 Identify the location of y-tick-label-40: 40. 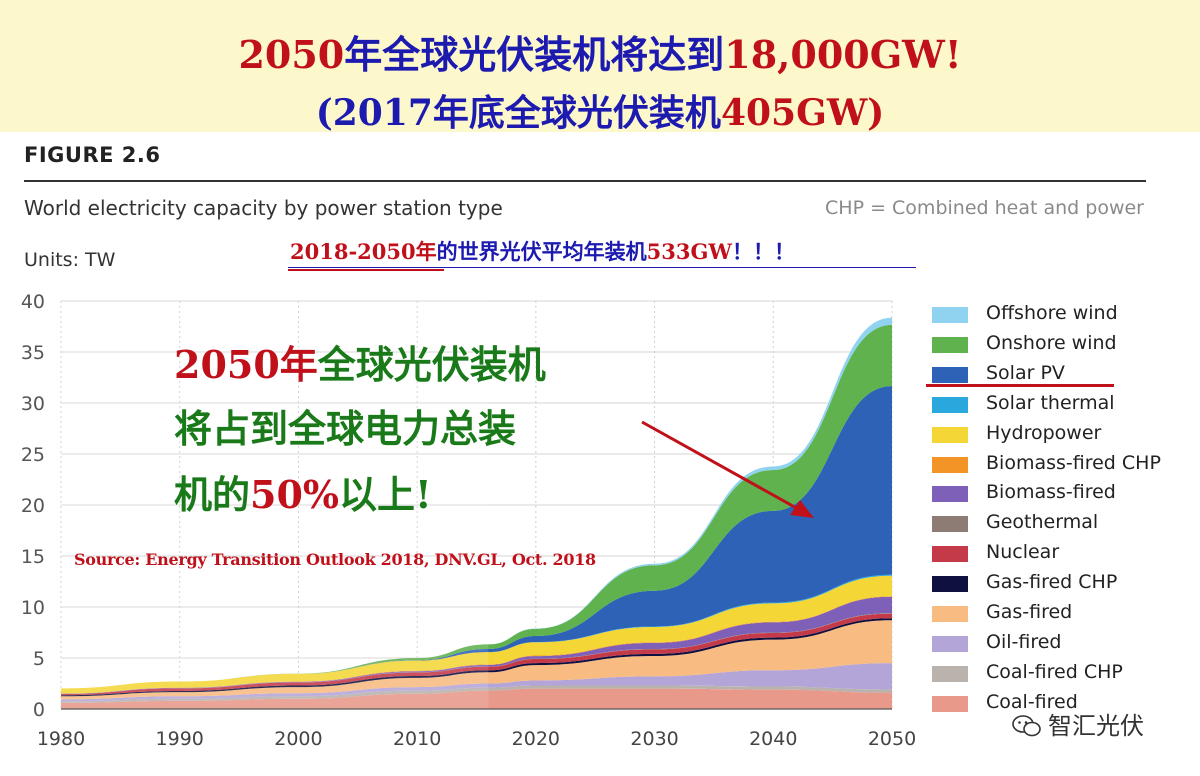
(33, 302).